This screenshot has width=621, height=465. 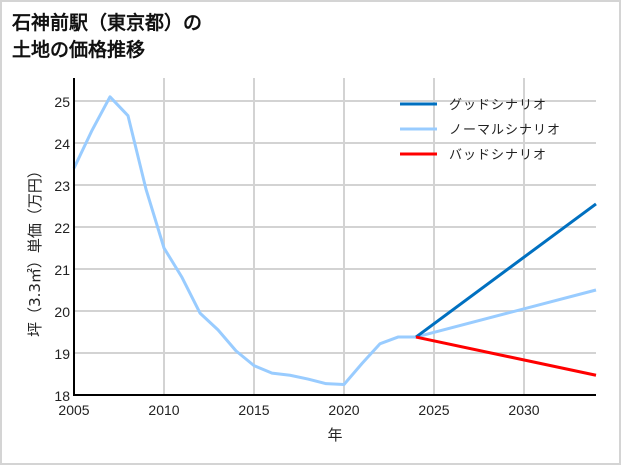 What do you see at coordinates (79, 50) in the screenshot?
I see `chart-title-line2: 土地の価格推移` at bounding box center [79, 50].